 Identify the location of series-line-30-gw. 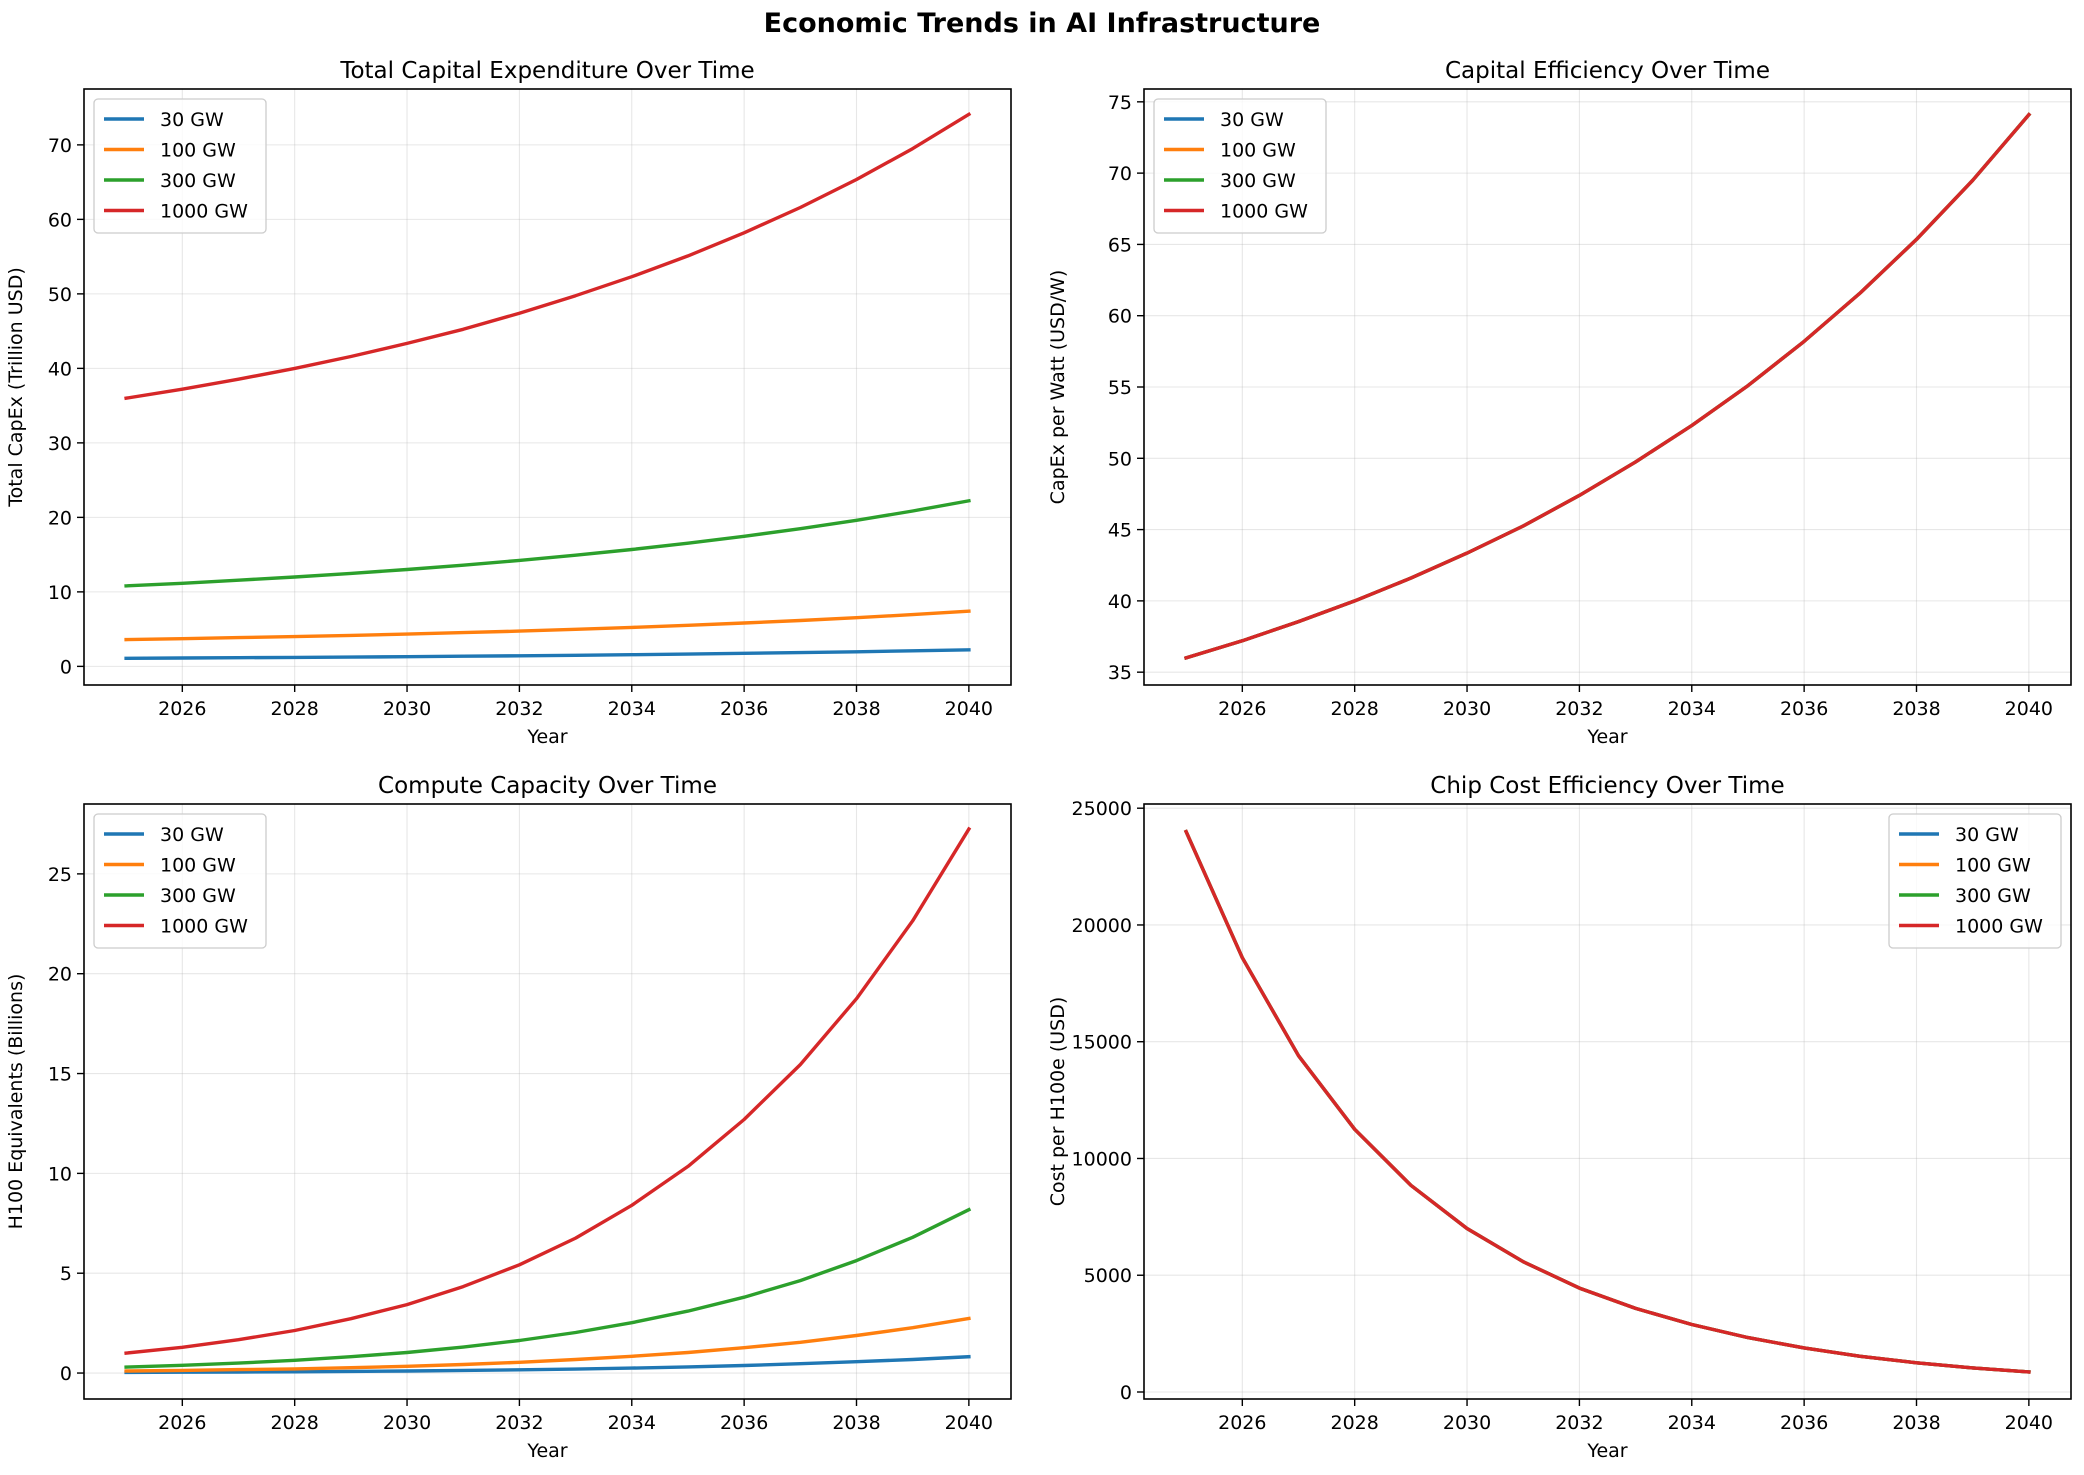
(547, 654).